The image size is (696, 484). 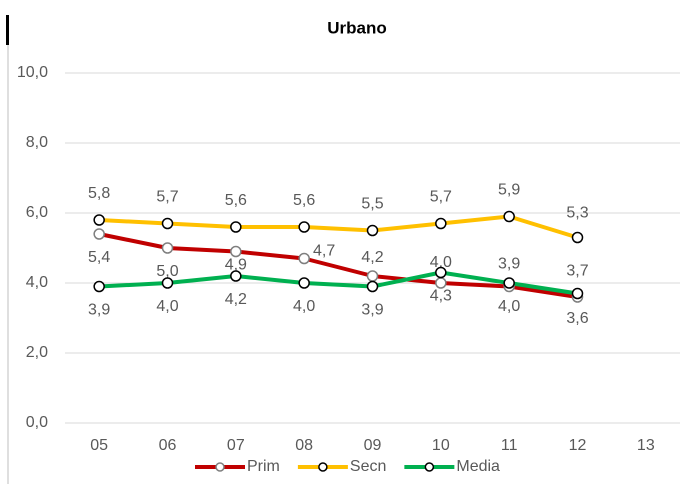 What do you see at coordinates (372, 204) in the screenshot?
I see `data-label: 5,5` at bounding box center [372, 204].